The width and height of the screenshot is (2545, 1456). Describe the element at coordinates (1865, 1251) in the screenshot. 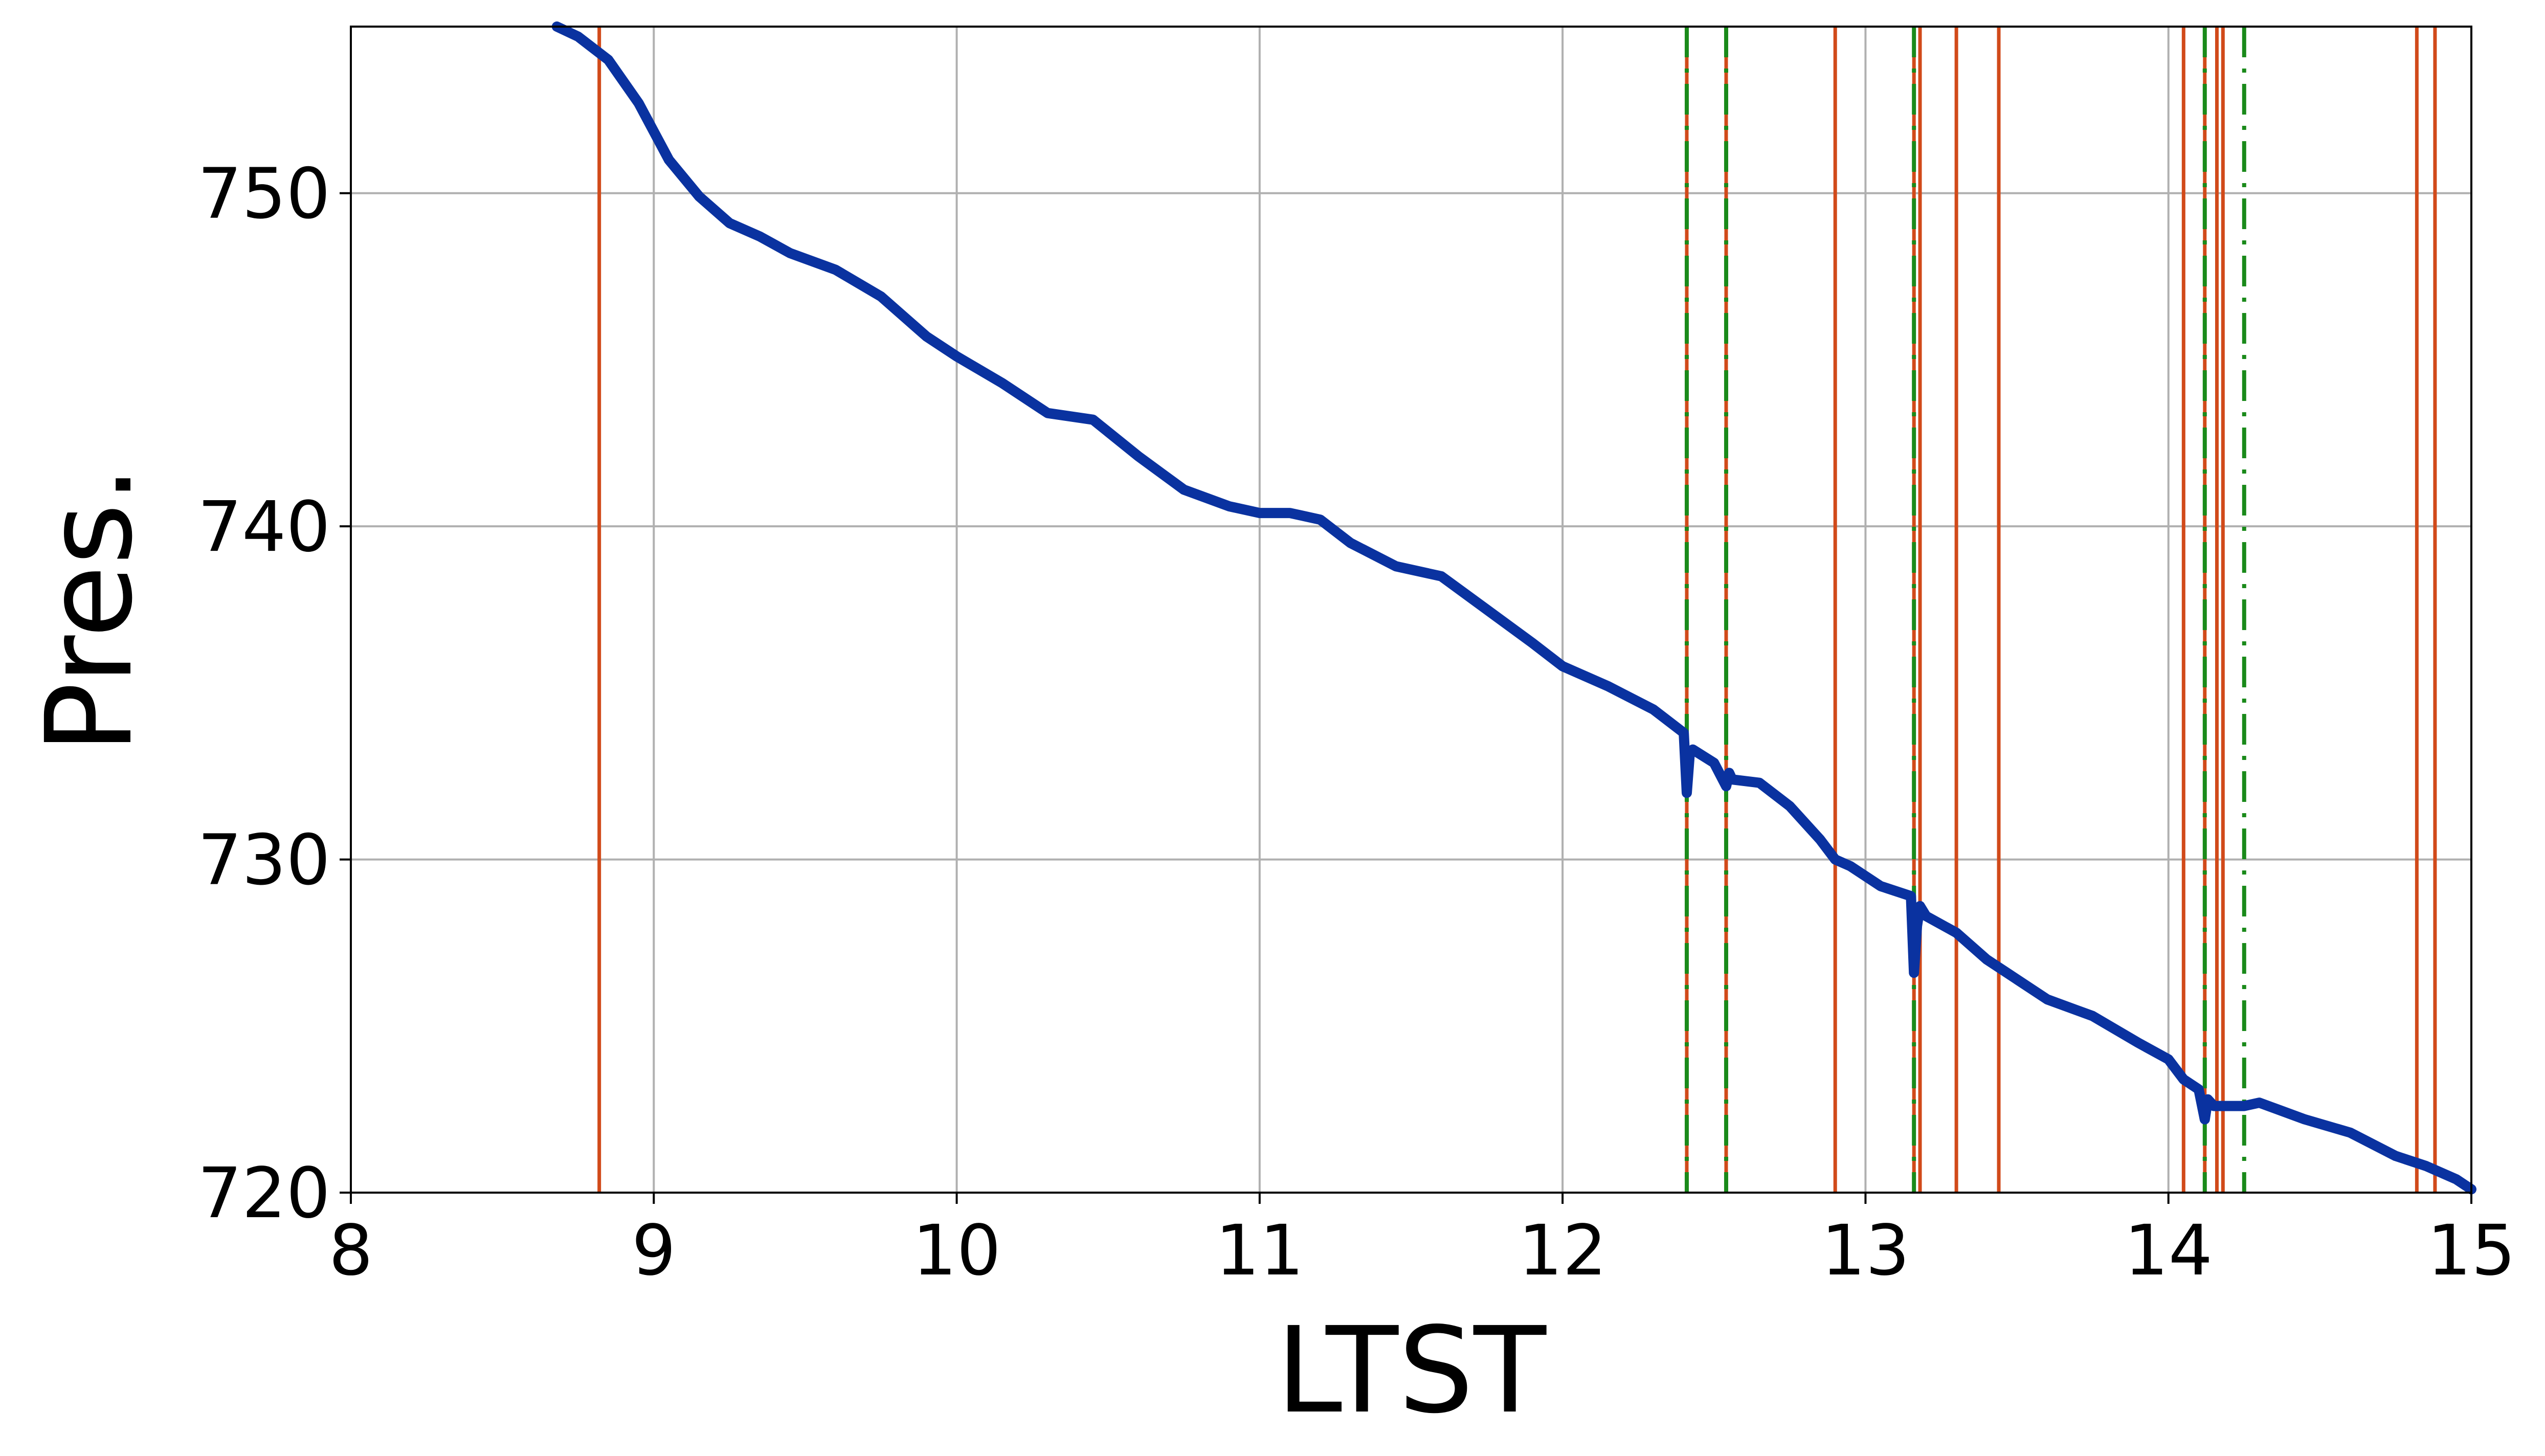

I see `x-tick-label: 13` at that location.